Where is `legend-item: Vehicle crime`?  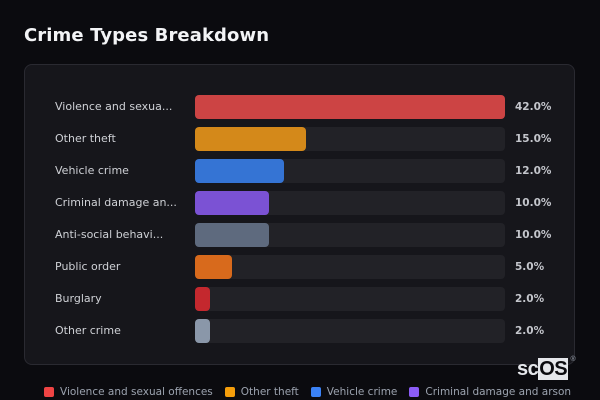
legend-item: Vehicle crime is located at coordinates (354, 392).